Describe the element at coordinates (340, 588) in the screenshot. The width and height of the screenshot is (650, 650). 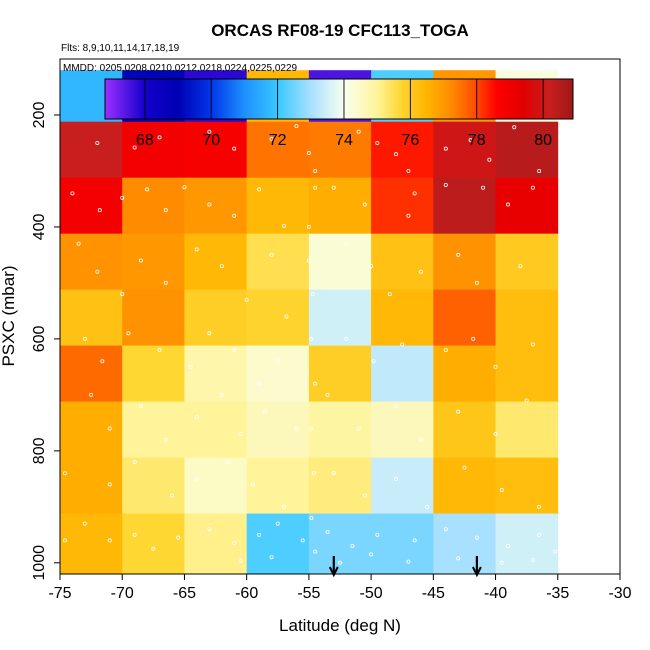
I see `x-axis: -75 -70 -65 -60 -55 -50 -45 -40 -35 -30` at that location.